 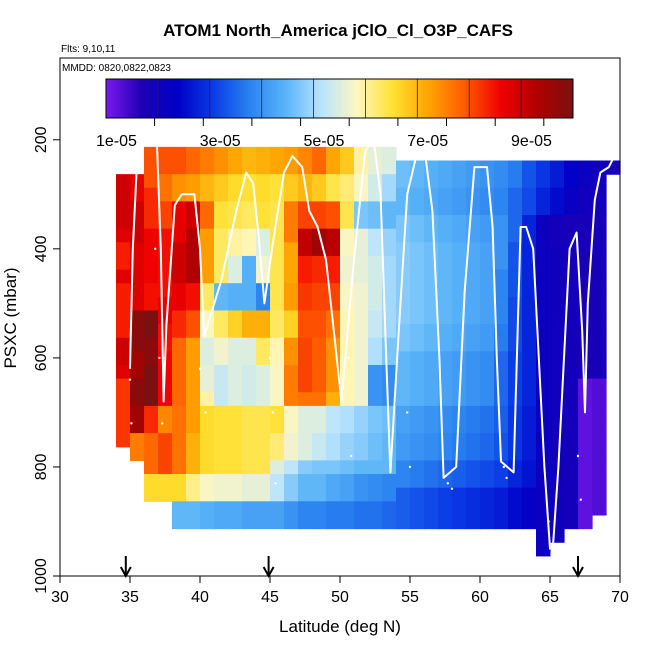 What do you see at coordinates (351, 567) in the screenshot?
I see `flight-arrows` at bounding box center [351, 567].